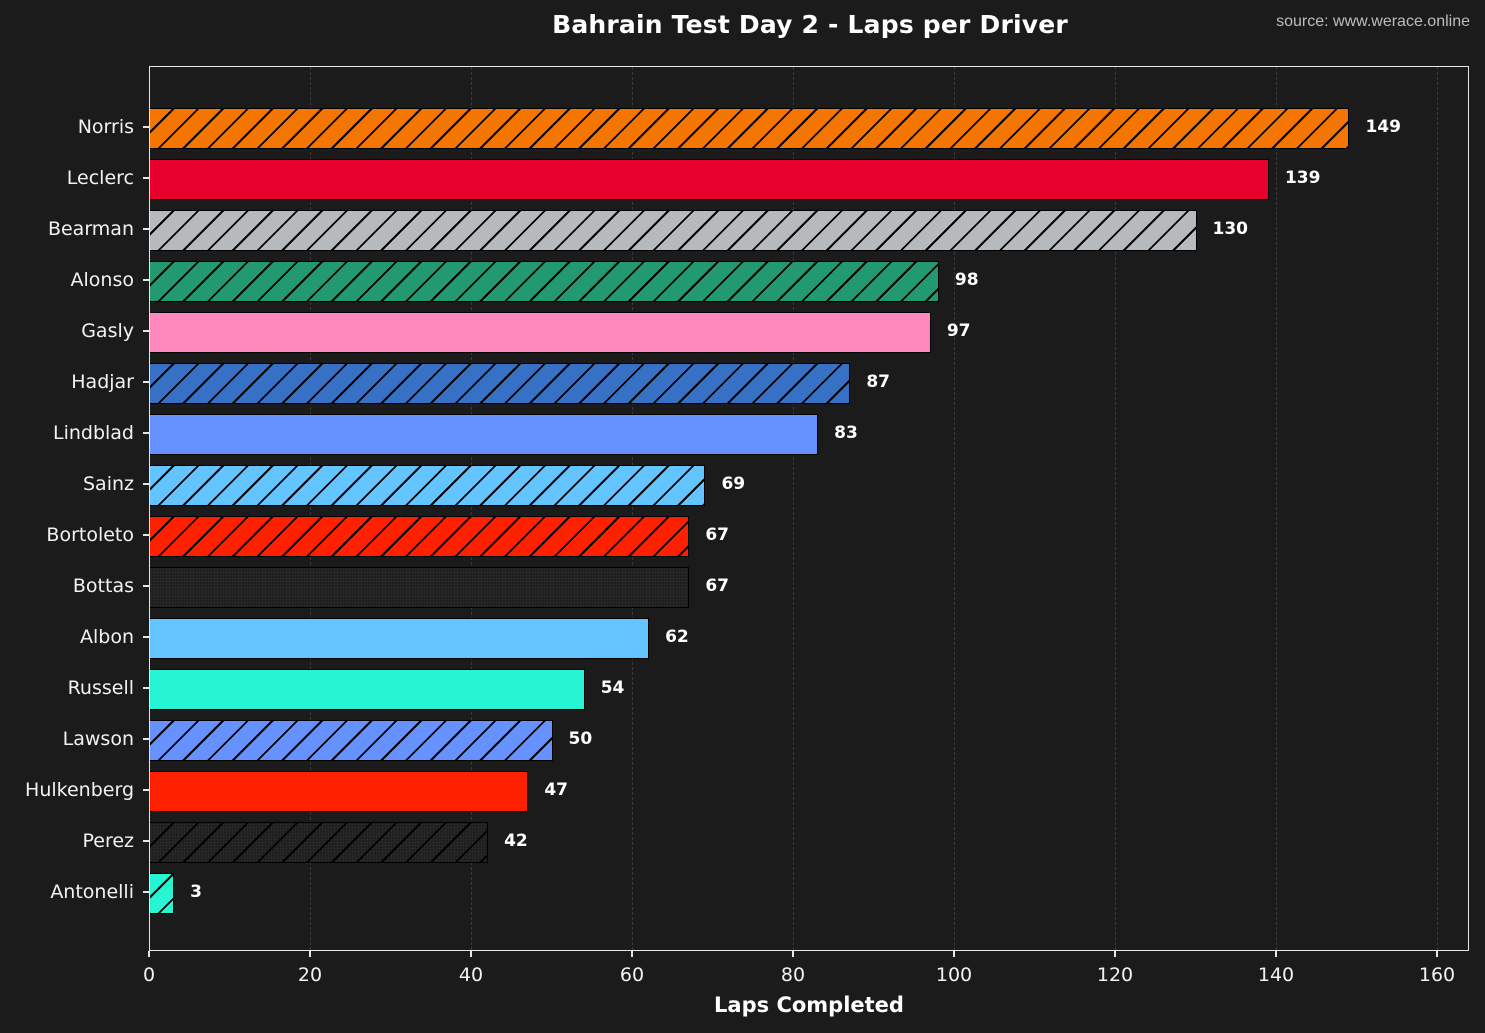 The height and width of the screenshot is (1033, 1485). Describe the element at coordinates (878, 382) in the screenshot. I see `bar-value-label: 87` at that location.